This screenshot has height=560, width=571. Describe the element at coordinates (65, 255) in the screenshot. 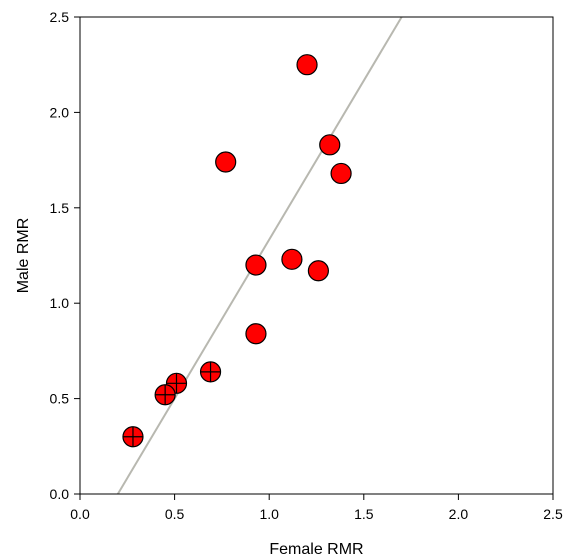

I see `y-axis-ticks: 0.0 0.5 1.0 1.5 2.0 2.5` at that location.